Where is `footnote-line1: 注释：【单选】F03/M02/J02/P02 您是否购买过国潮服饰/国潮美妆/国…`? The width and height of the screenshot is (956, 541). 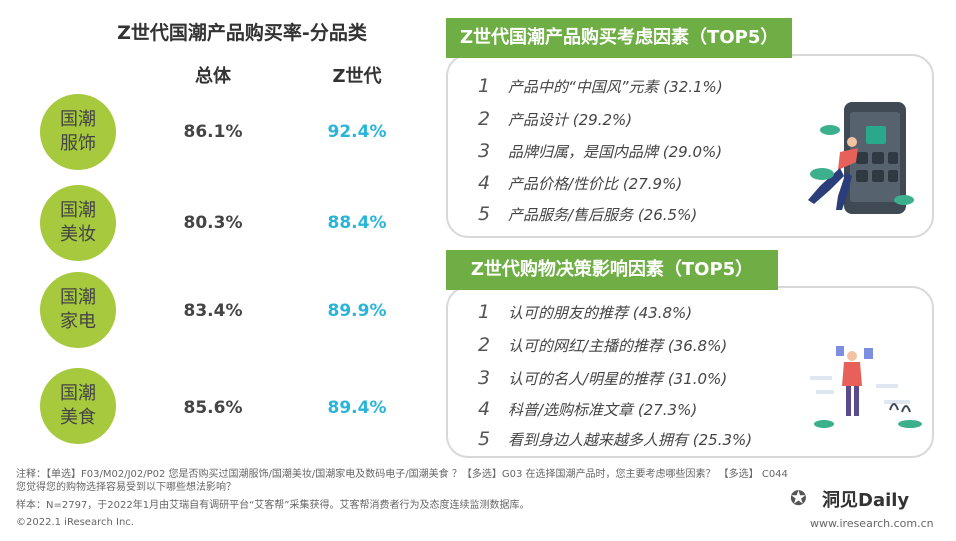 footnote-line1: 注释：【单选】F03/M02/J02/P02 您是否购买过国潮服饰/国潮美妆/国… is located at coordinates (402, 474).